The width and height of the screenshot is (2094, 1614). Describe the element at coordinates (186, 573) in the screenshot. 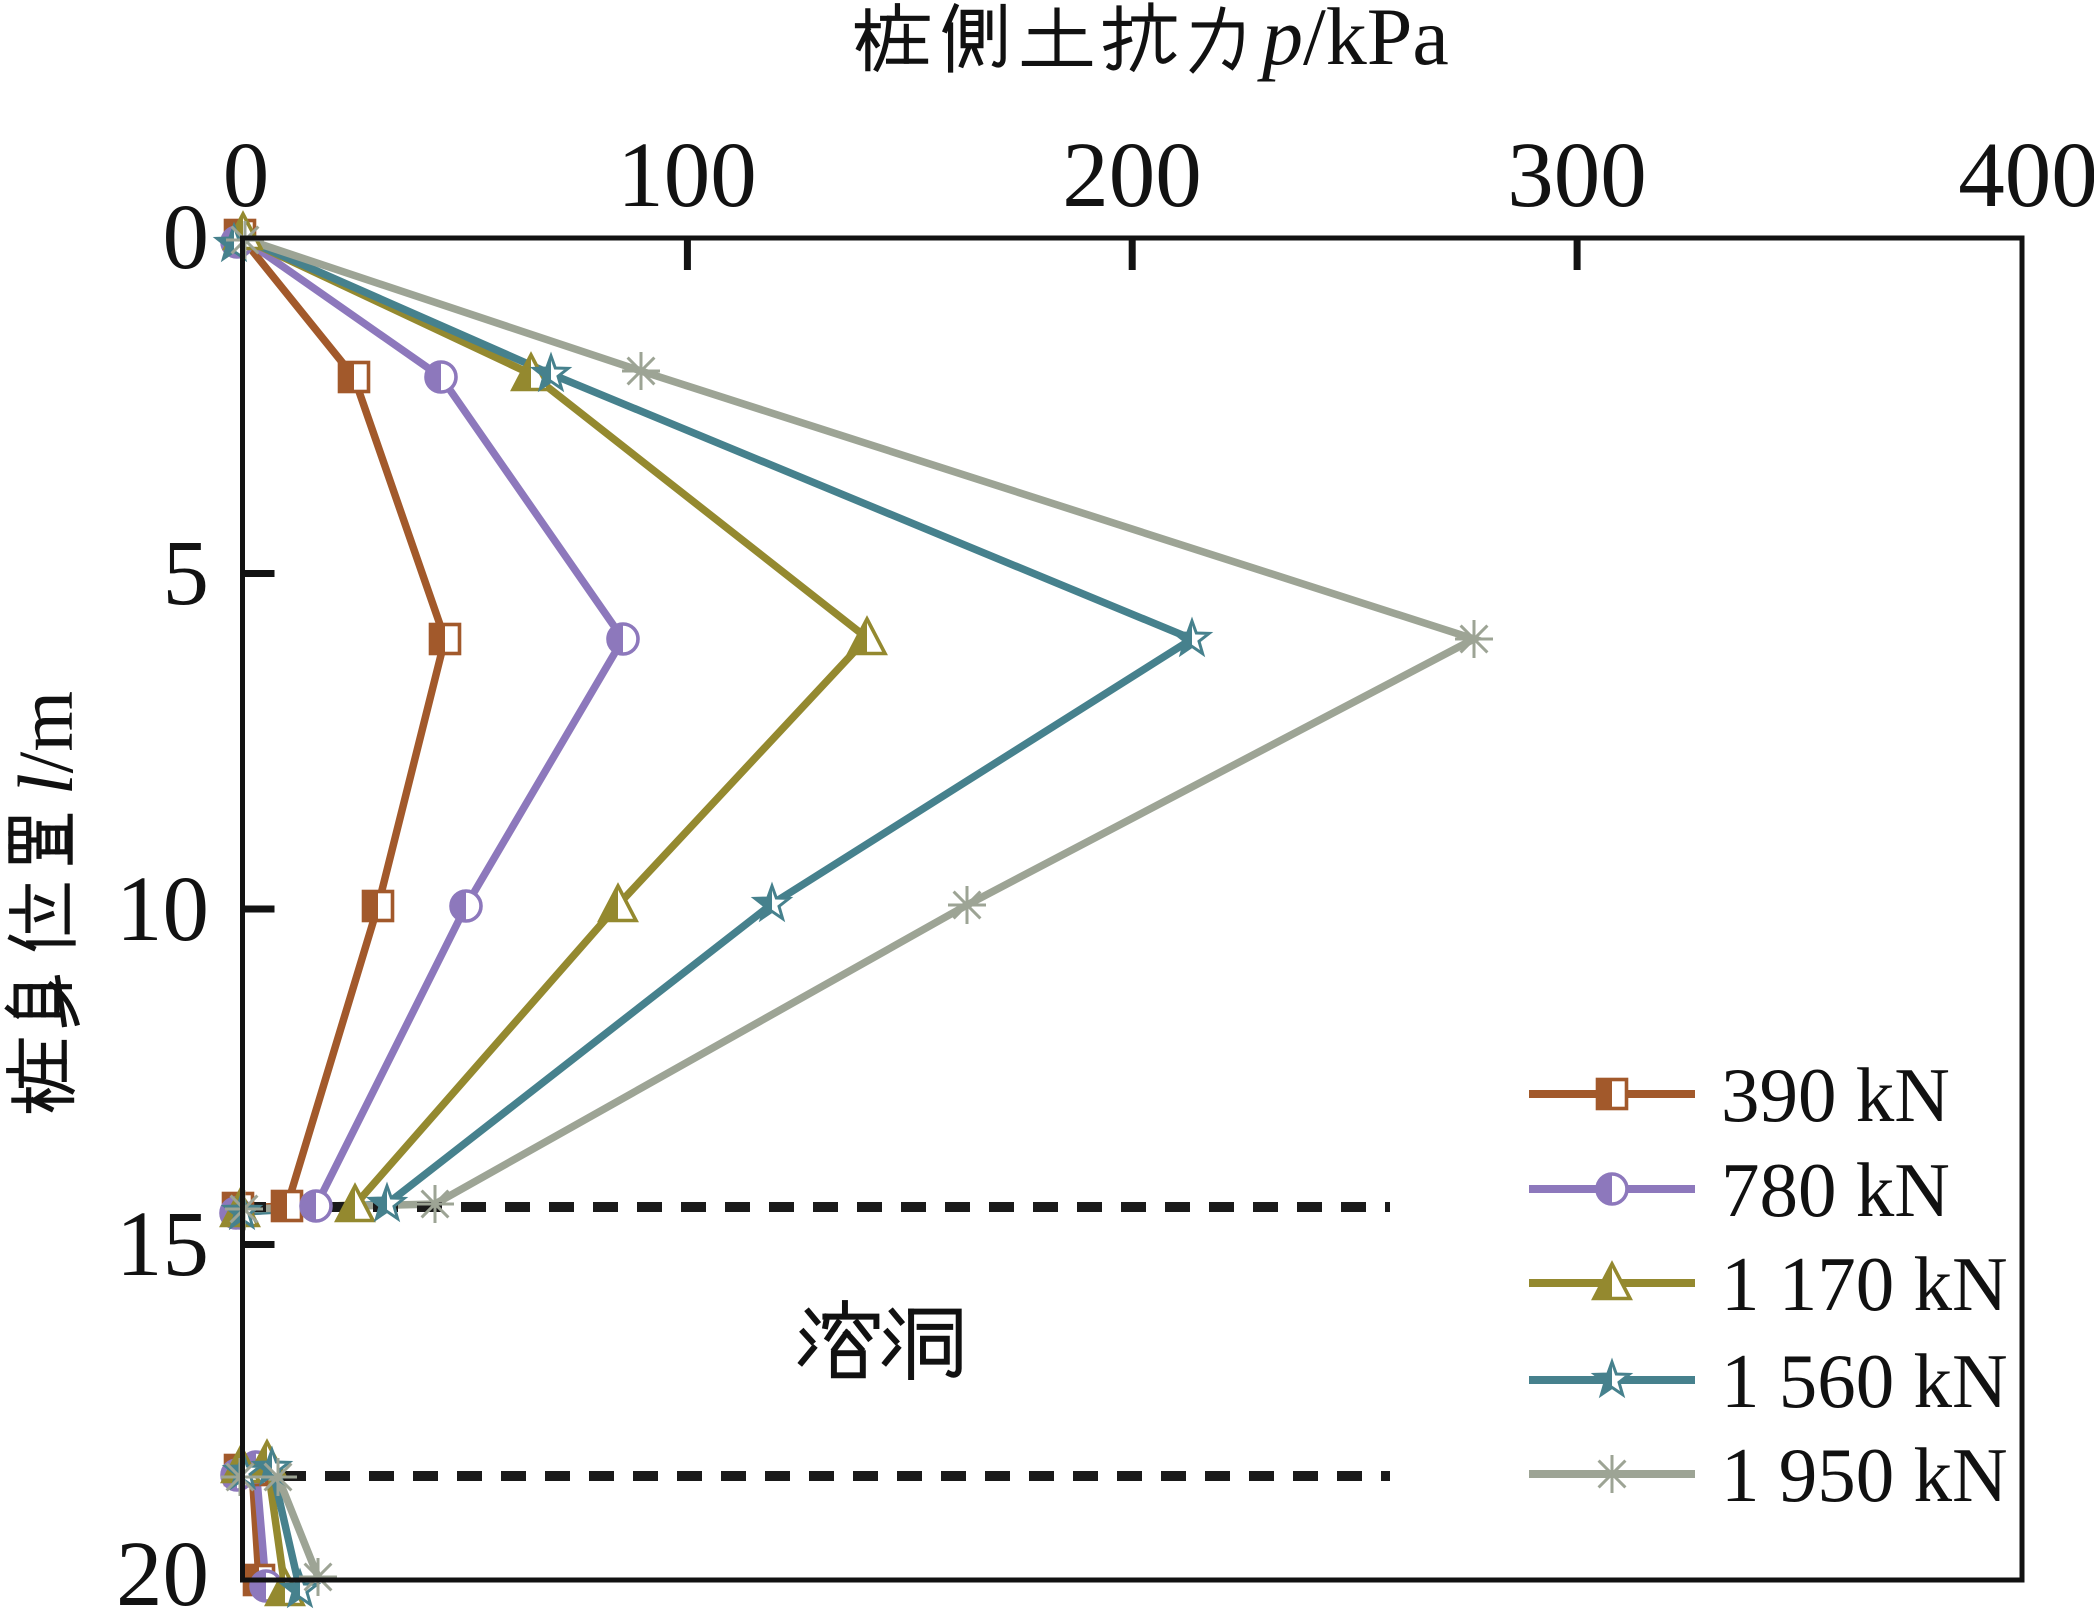

I see `svg-text: 5` at that location.